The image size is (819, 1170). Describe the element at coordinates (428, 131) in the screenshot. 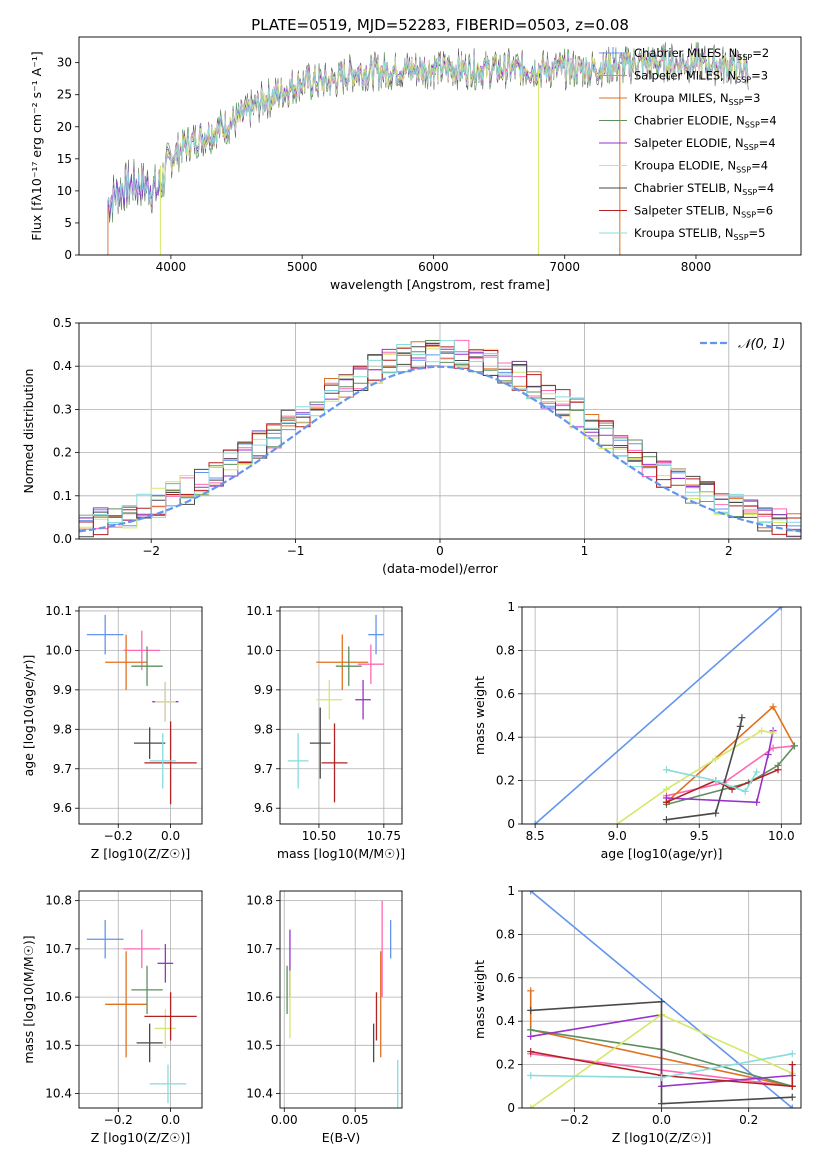

I see `spectrum-line` at that location.